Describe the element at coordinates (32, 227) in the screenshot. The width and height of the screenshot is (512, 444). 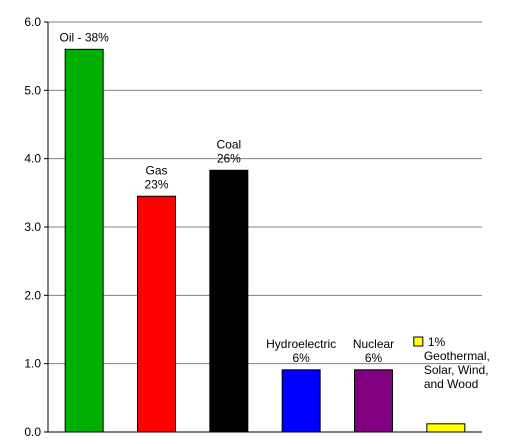
I see `y-tick-label: 3.0` at that location.